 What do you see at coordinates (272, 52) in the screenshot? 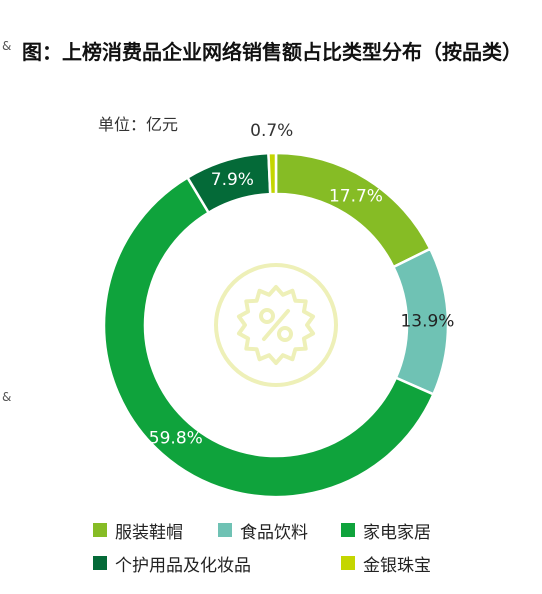
I see `chart-title: 图：上榜消费品企业网络销售额占比类型分布（按品类）` at bounding box center [272, 52].